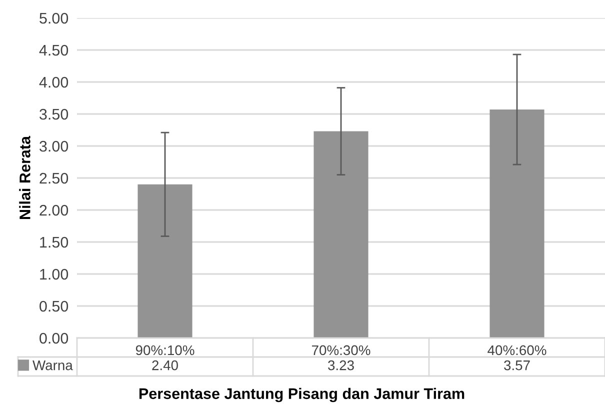  What do you see at coordinates (54, 274) in the screenshot?
I see `y-tick-label: 1.00` at bounding box center [54, 274].